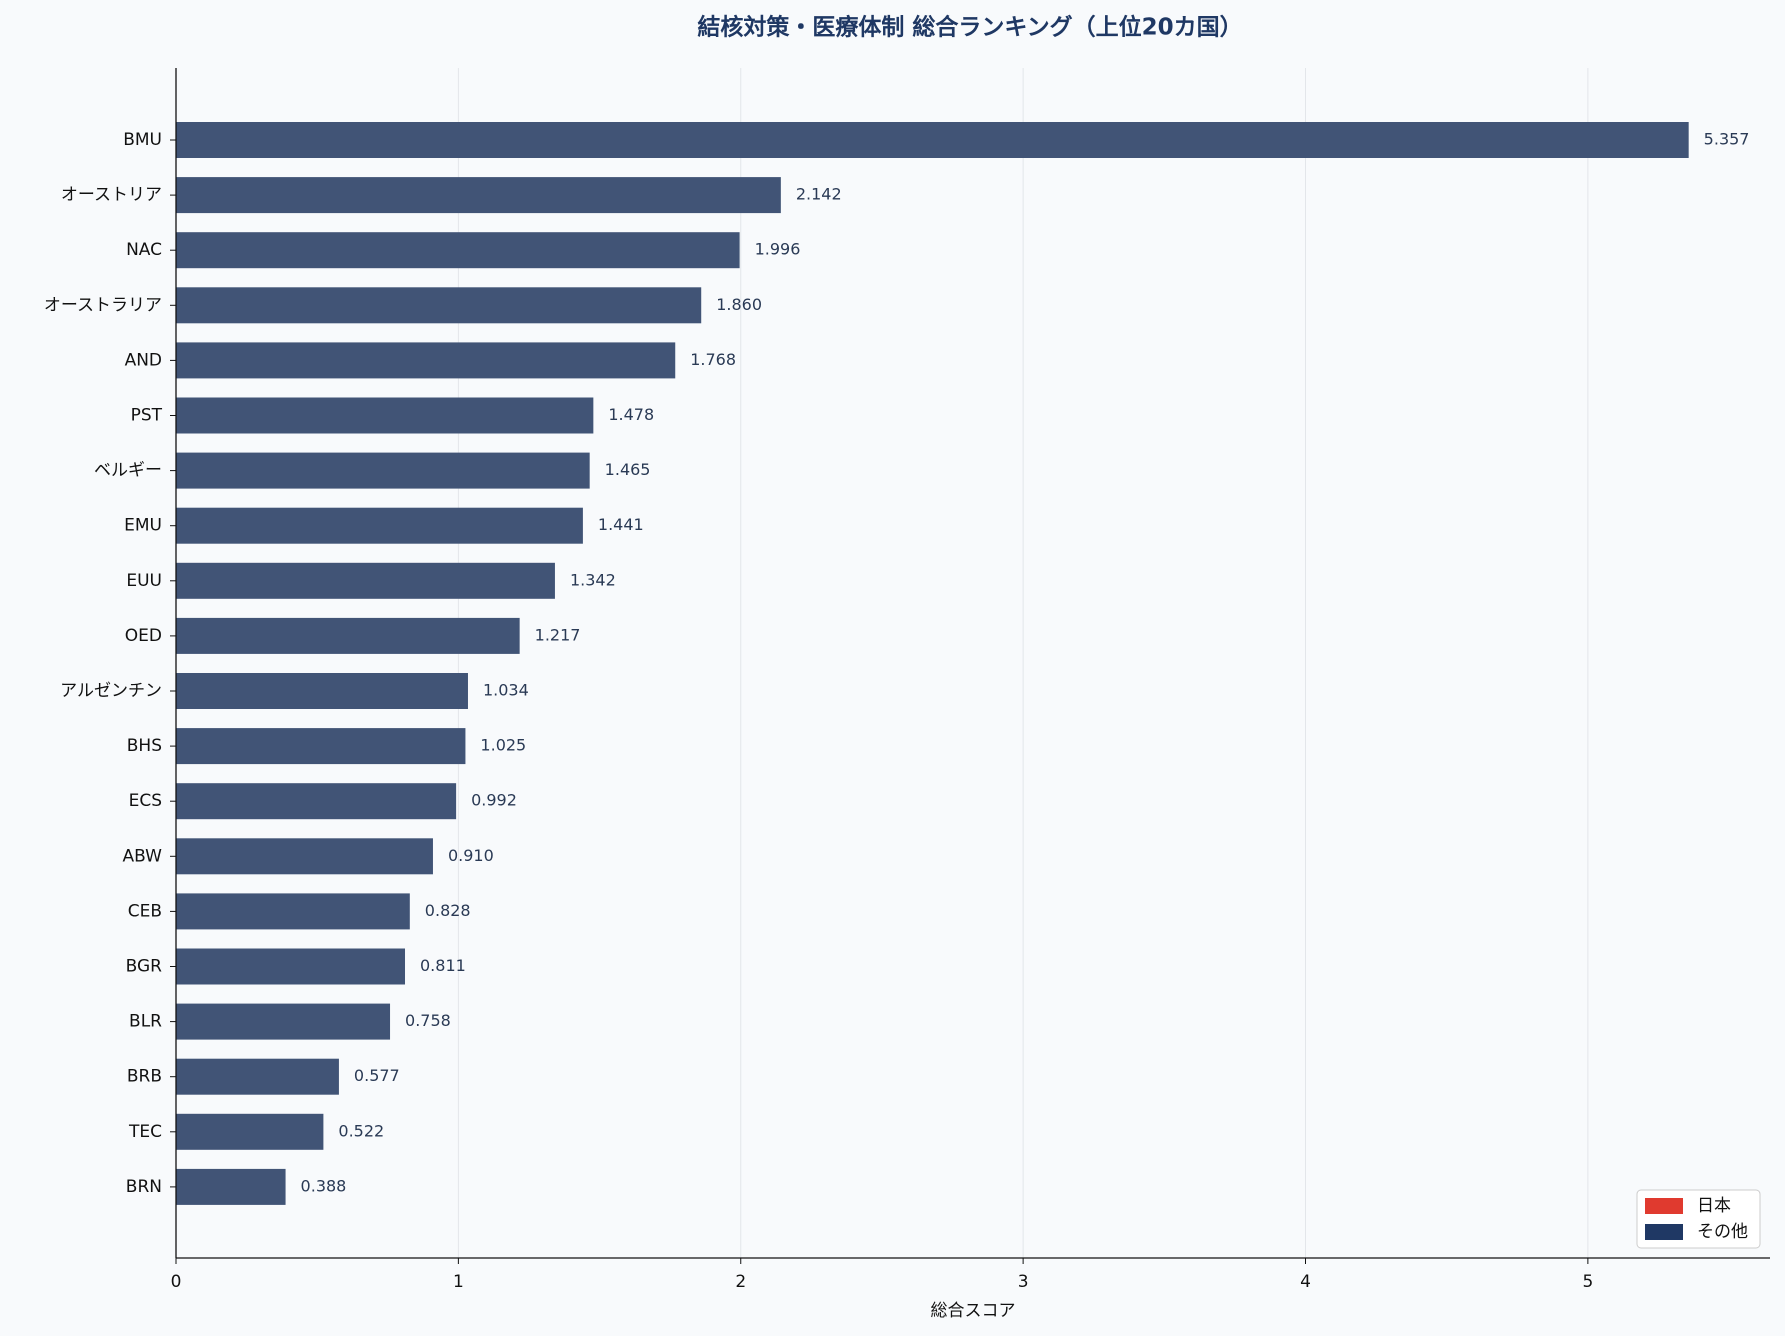 The width and height of the screenshot is (1785, 1336). What do you see at coordinates (361, 1130) in the screenshot?
I see `value-label: 0.522` at bounding box center [361, 1130].